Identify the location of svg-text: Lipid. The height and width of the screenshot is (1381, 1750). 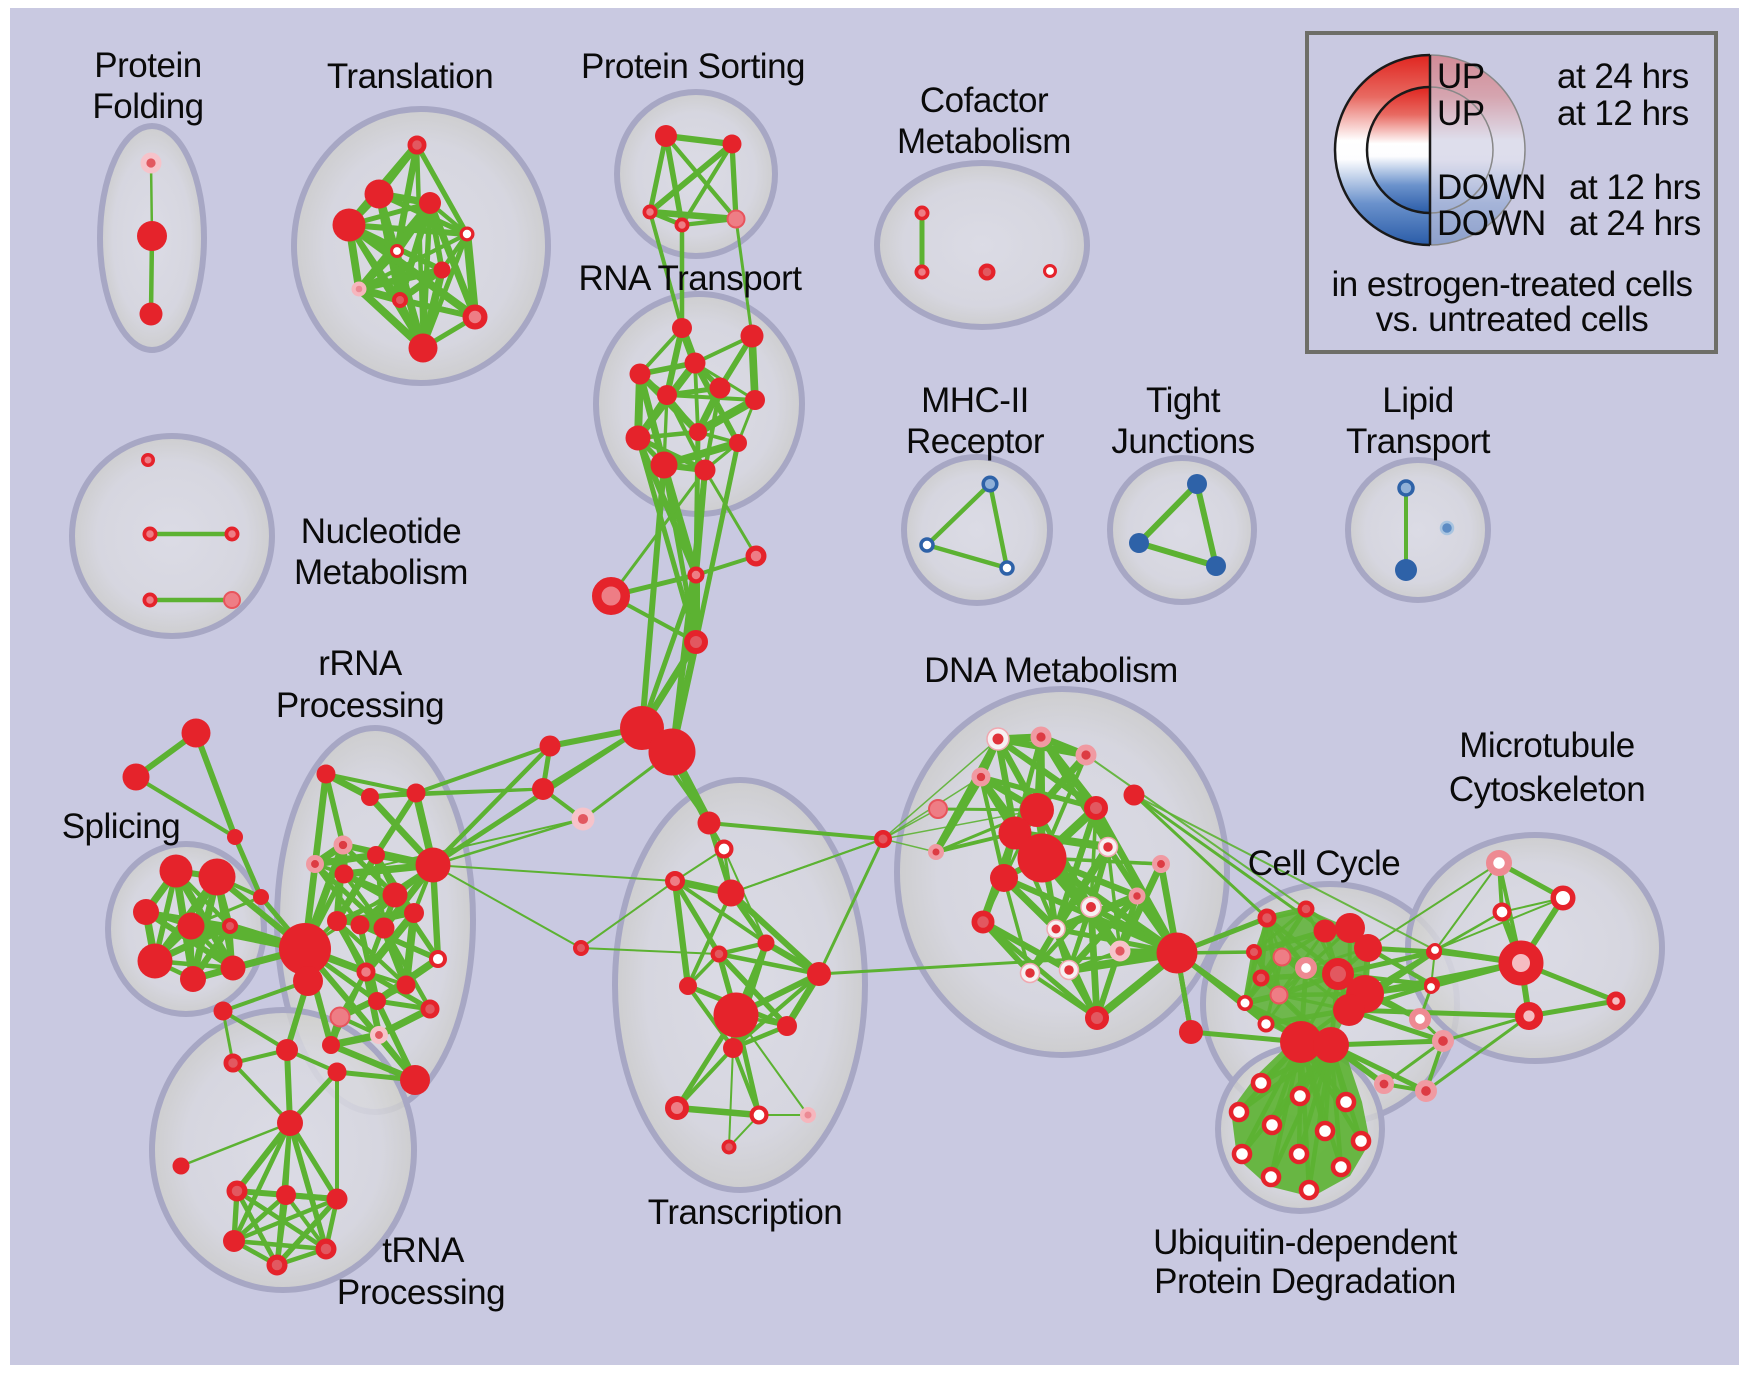
(1417, 400).